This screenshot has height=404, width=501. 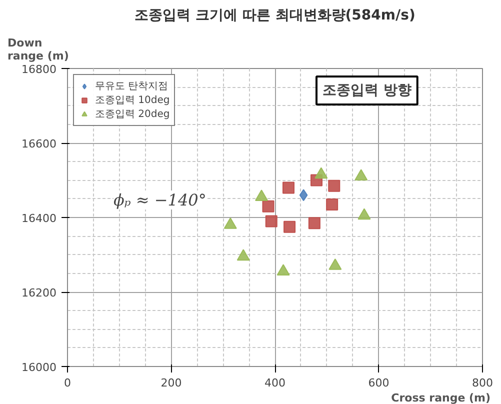 What do you see at coordinates (275, 16) in the screenshot?
I see `chart-title: 조종입력 크기에 따른 최대변화량(584m/s)` at bounding box center [275, 16].